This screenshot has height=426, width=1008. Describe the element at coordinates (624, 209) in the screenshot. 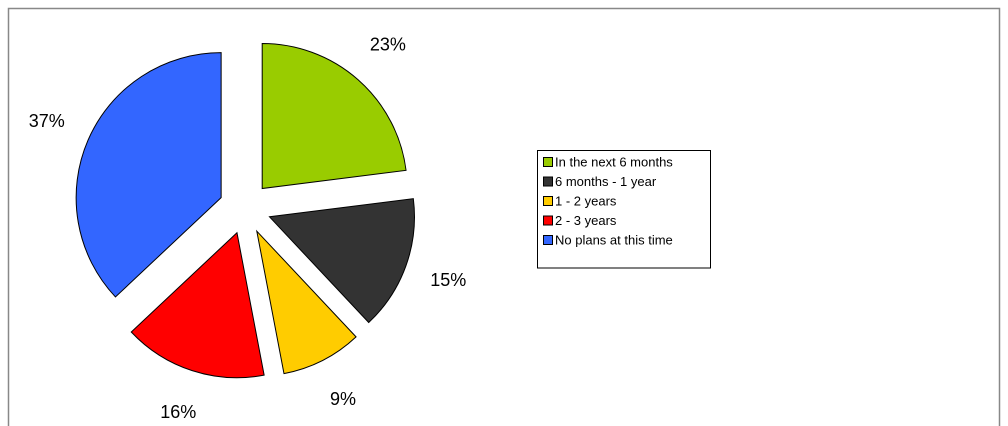

I see `legend-box` at that location.